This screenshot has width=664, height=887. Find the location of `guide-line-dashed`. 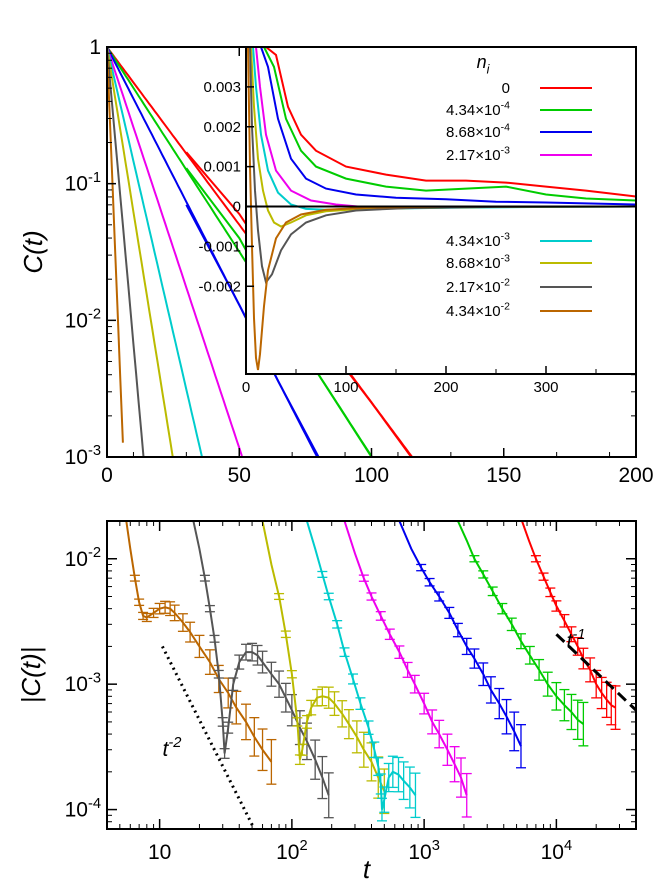

guide-line-dashed is located at coordinates (595, 672).